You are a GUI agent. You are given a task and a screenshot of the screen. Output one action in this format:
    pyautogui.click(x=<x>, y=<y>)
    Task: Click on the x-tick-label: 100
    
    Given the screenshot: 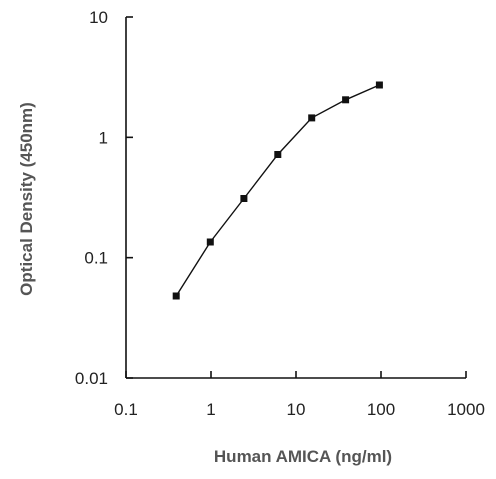 What is the action you would take?
    pyautogui.click(x=381, y=409)
    